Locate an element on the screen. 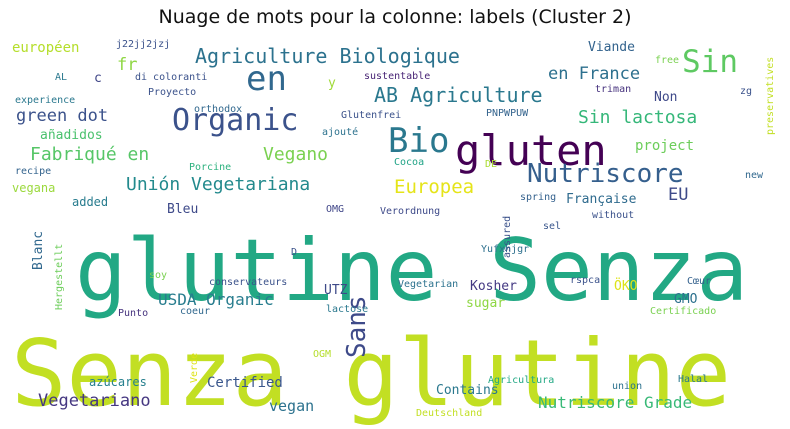 This screenshot has width=790, height=429. word-zg: zg is located at coordinates (746, 91).